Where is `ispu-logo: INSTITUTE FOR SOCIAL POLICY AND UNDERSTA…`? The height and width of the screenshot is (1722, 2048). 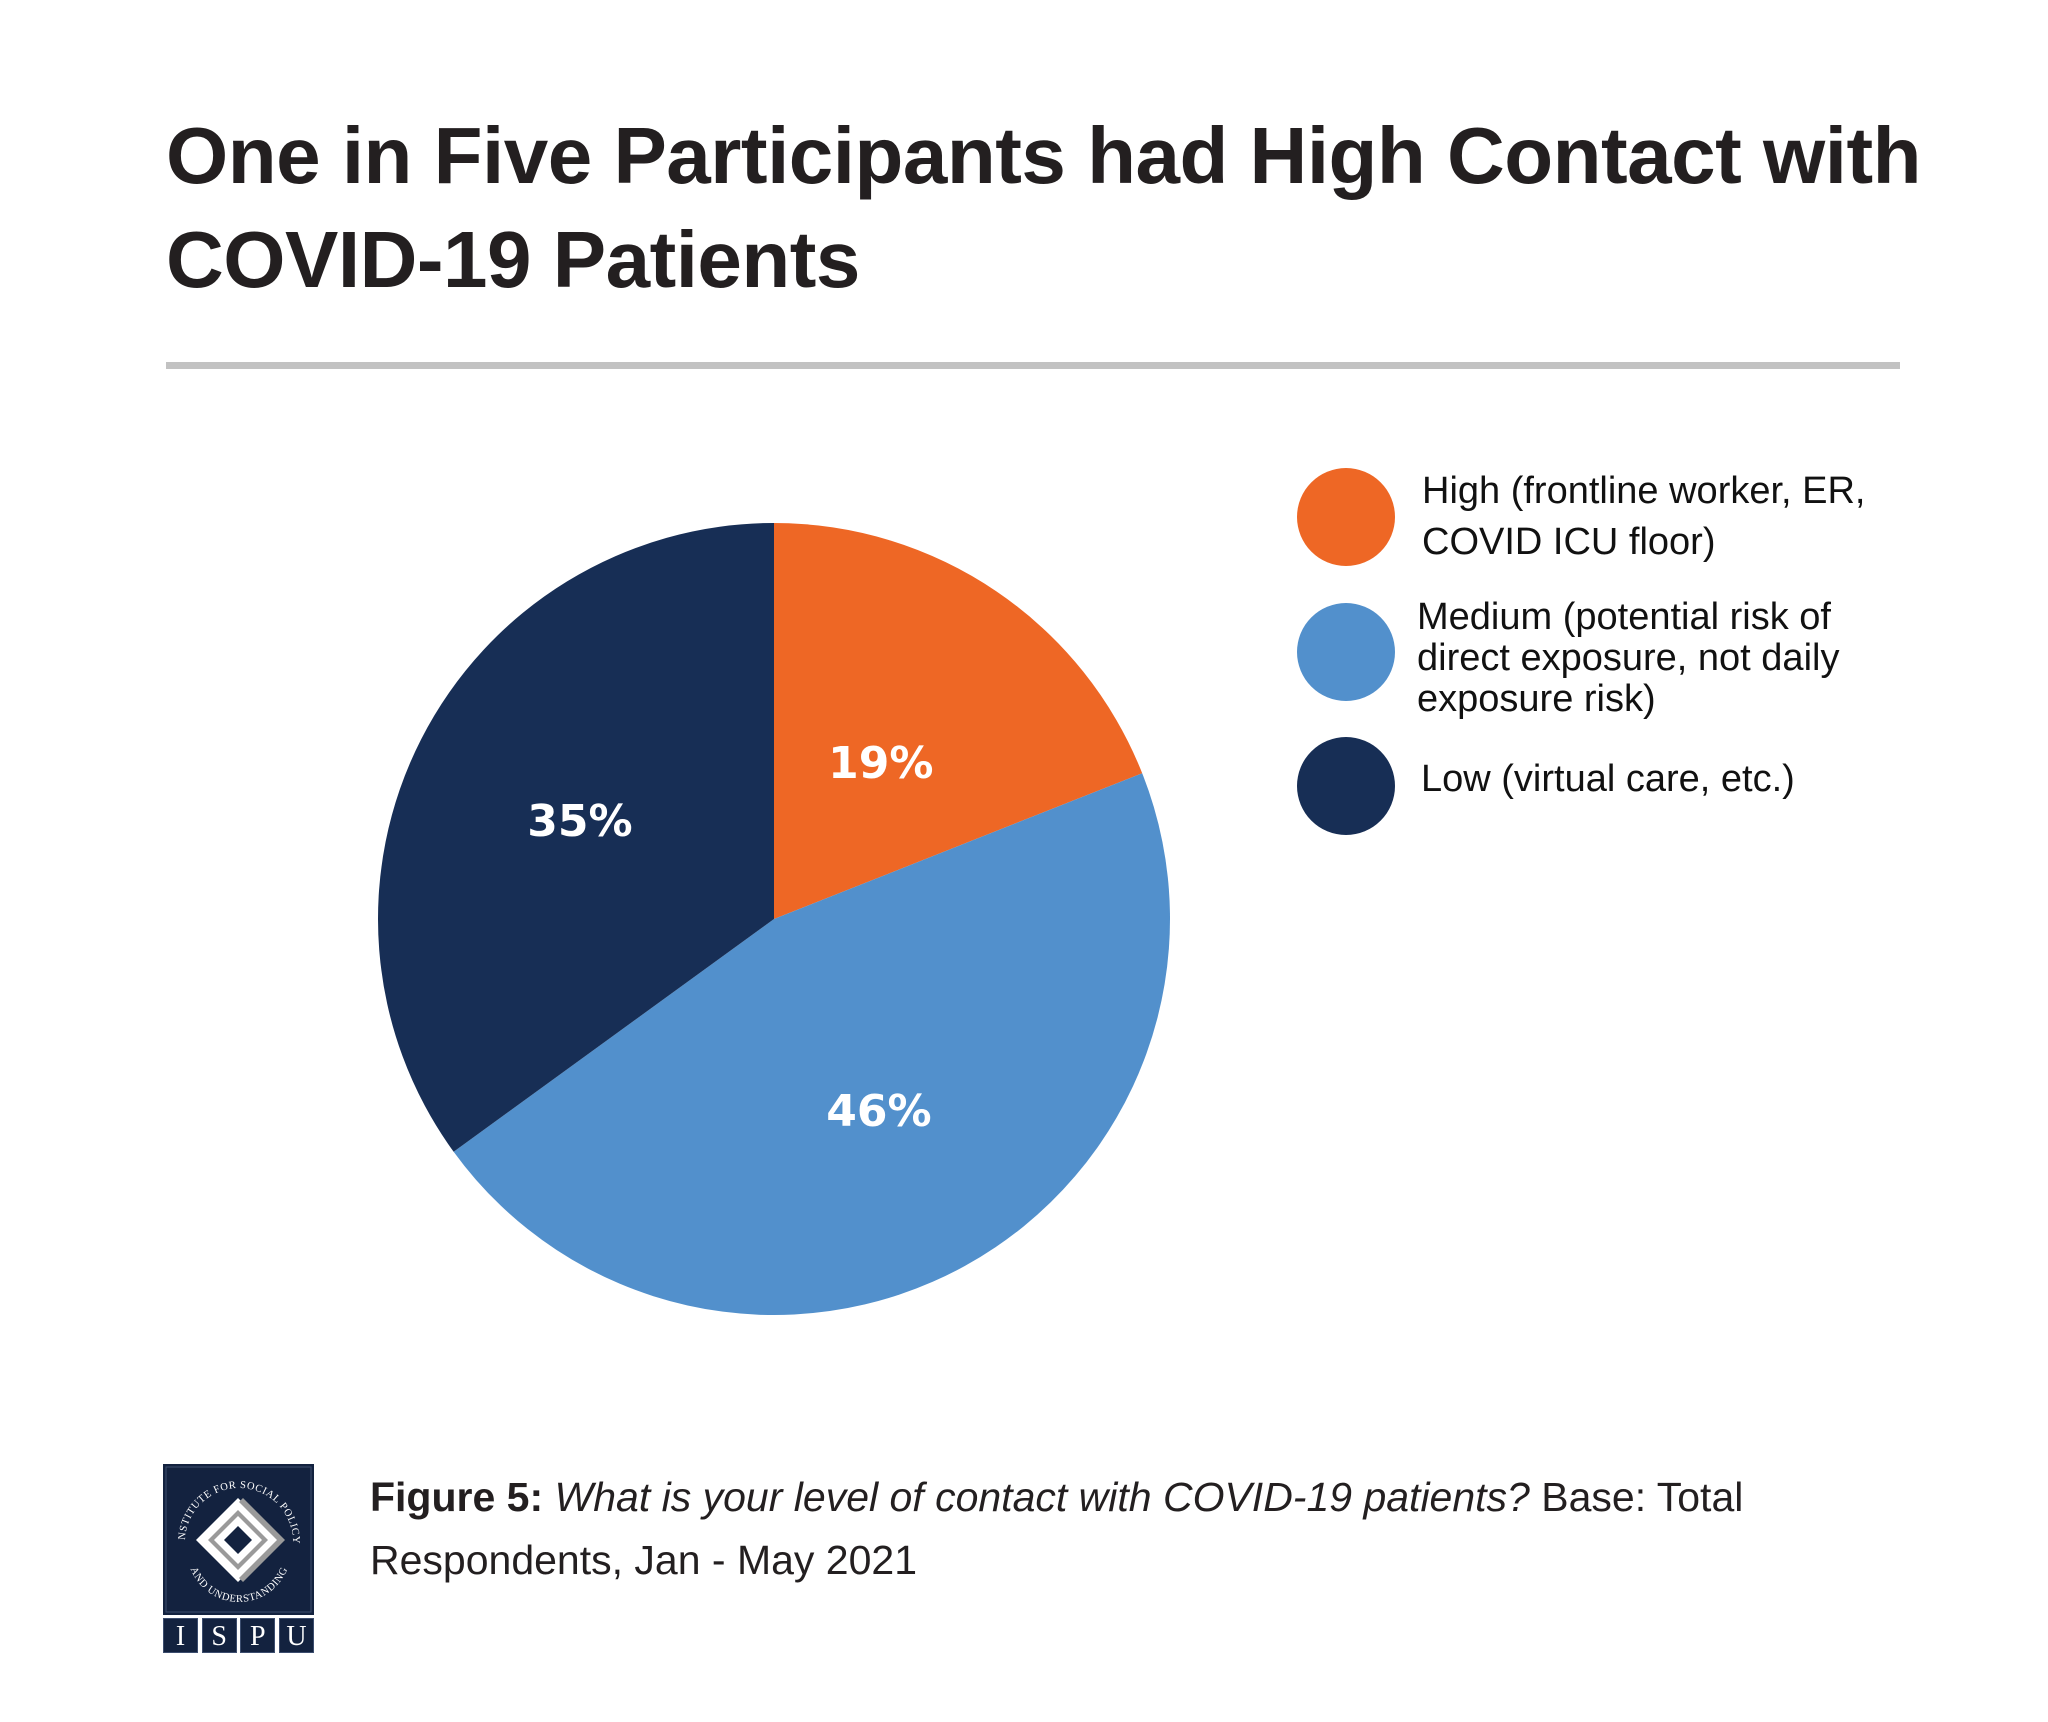 ispu-logo: INSTITUTE FOR SOCIAL POLICY AND UNDERSTA… is located at coordinates (237, 1555).